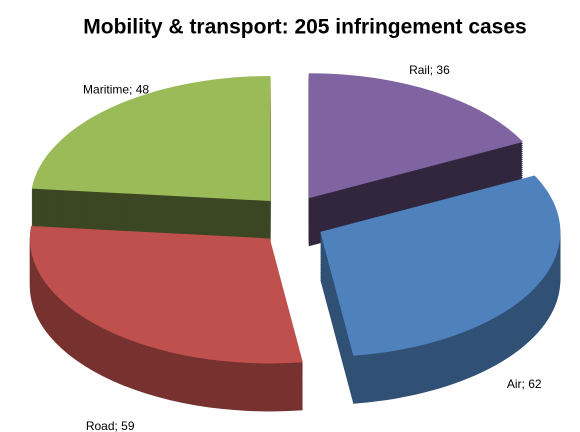 The width and height of the screenshot is (580, 432). Describe the element at coordinates (110, 425) in the screenshot. I see `data-label: Road; 59` at that location.